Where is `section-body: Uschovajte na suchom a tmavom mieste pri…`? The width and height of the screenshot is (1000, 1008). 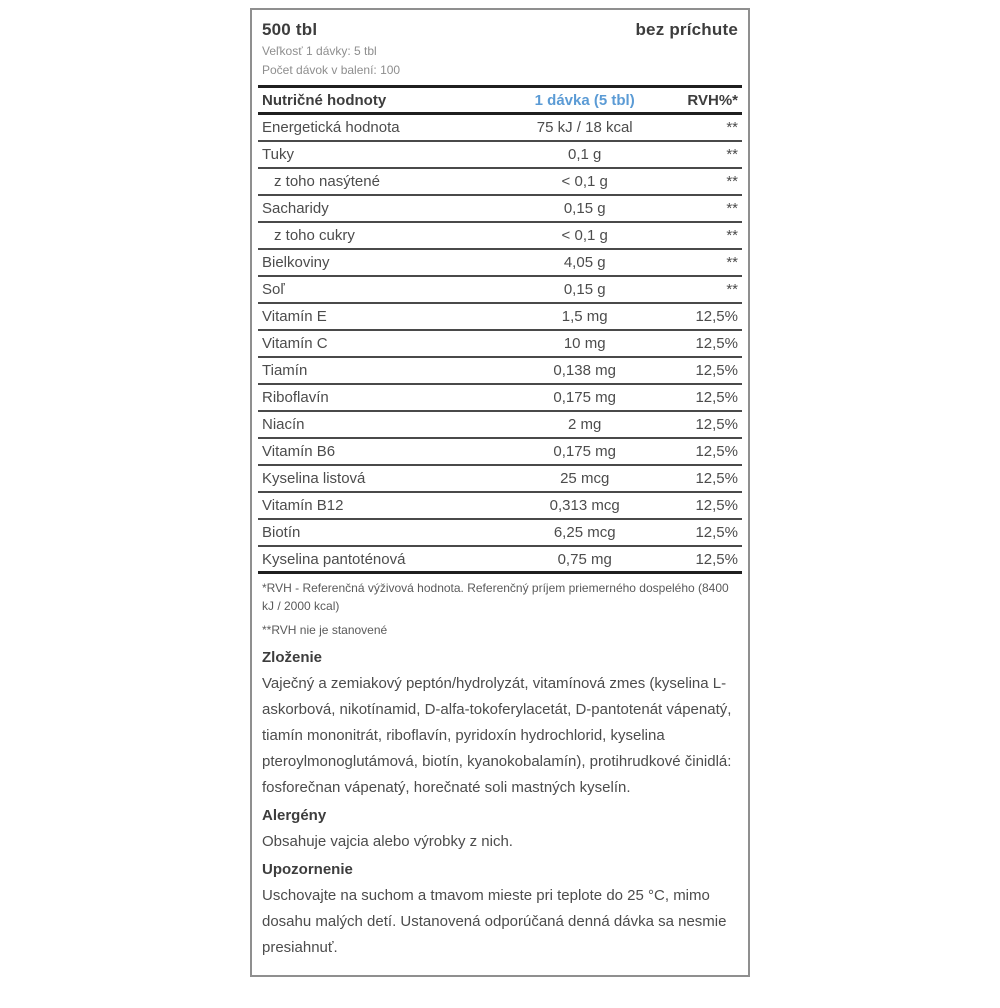 section-body: Uschovajte na suchom a tmavom mieste pri… is located at coordinates (494, 921).